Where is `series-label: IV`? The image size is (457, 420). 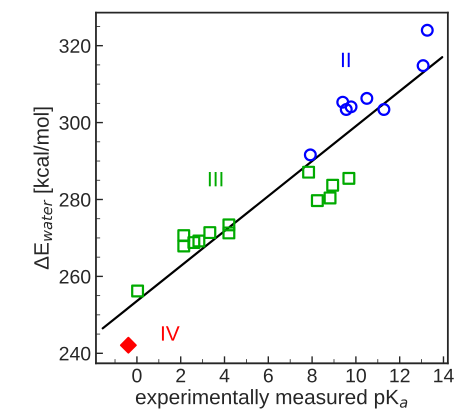 series-label: IV is located at coordinates (171, 333).